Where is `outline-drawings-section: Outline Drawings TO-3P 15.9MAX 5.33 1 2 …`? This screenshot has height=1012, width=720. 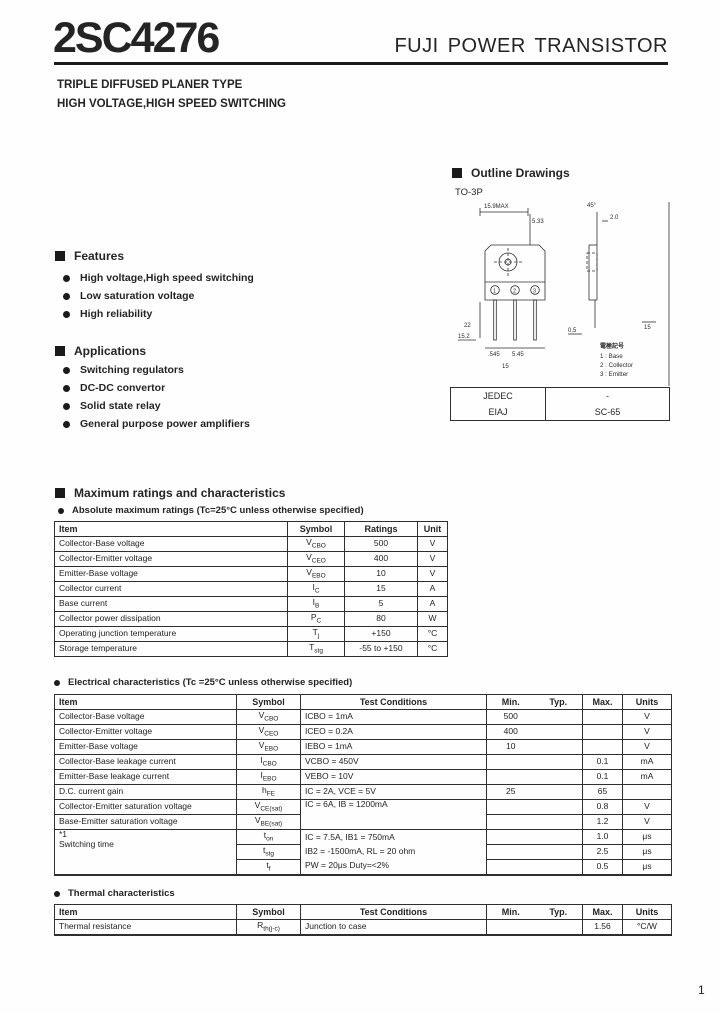 outline-drawings-section: Outline Drawings TO-3P 15.9MAX 5.33 1 2 … is located at coordinates (560, 294).